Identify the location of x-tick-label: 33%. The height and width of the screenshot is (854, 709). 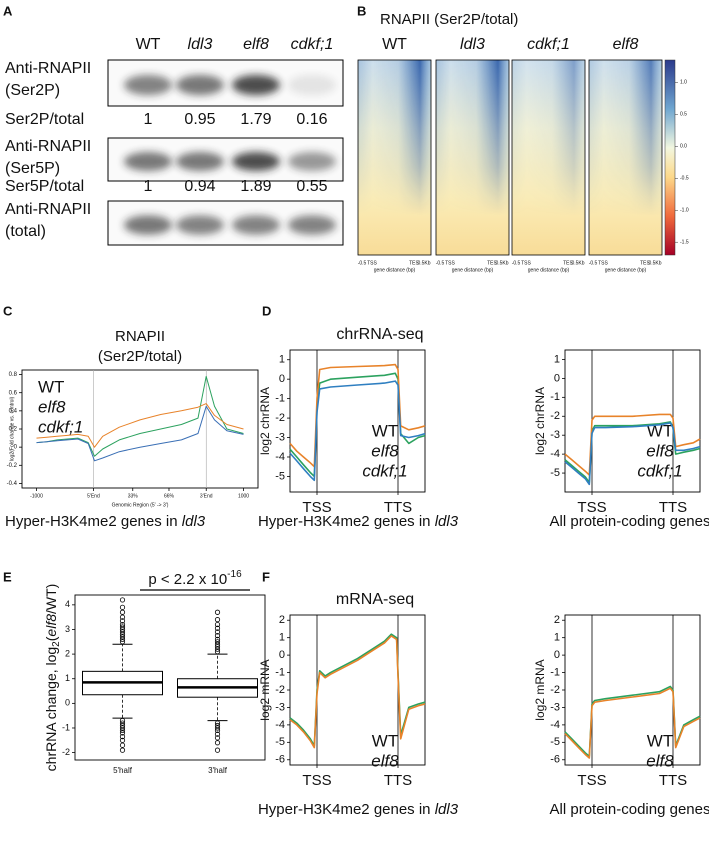
(133, 496).